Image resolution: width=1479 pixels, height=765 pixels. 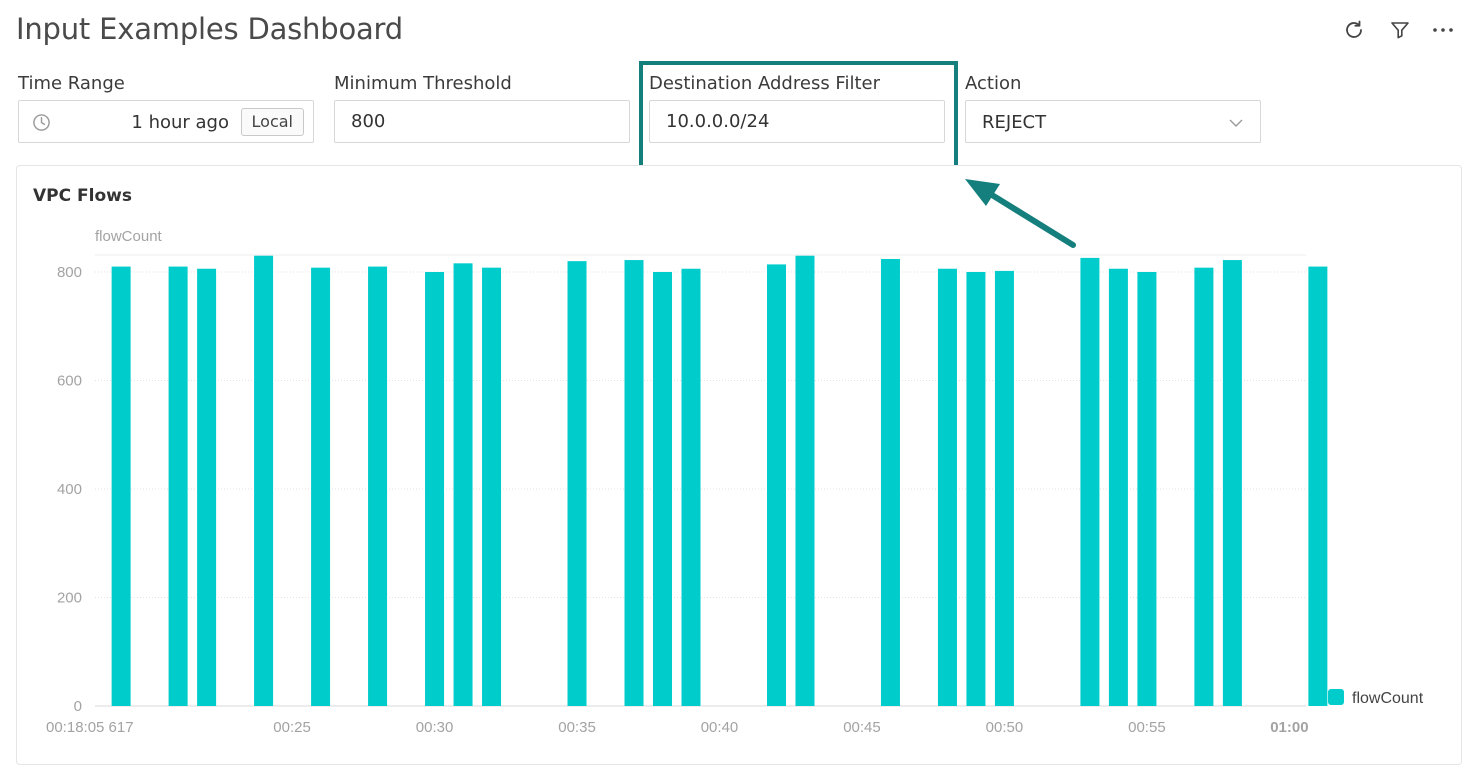 What do you see at coordinates (90, 727) in the screenshot?
I see `x-tick-label: 00:18:05 617` at bounding box center [90, 727].